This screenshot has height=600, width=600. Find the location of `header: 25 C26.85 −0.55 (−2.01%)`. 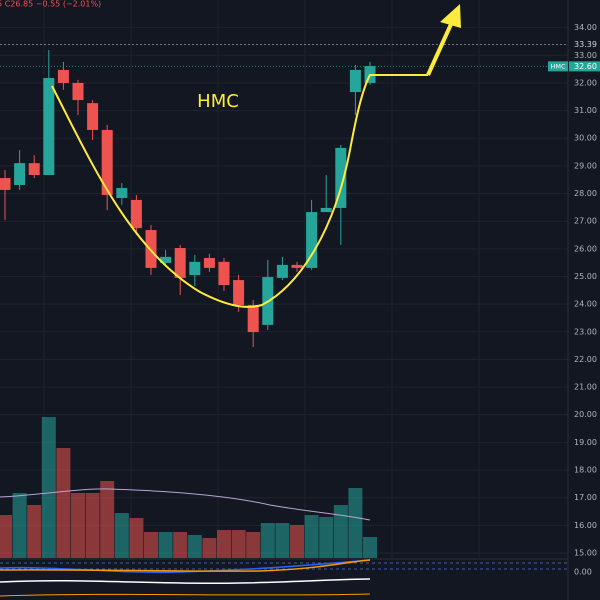

header: 25 C26.85 −0.55 (−2.01%) is located at coordinates (50, 4).